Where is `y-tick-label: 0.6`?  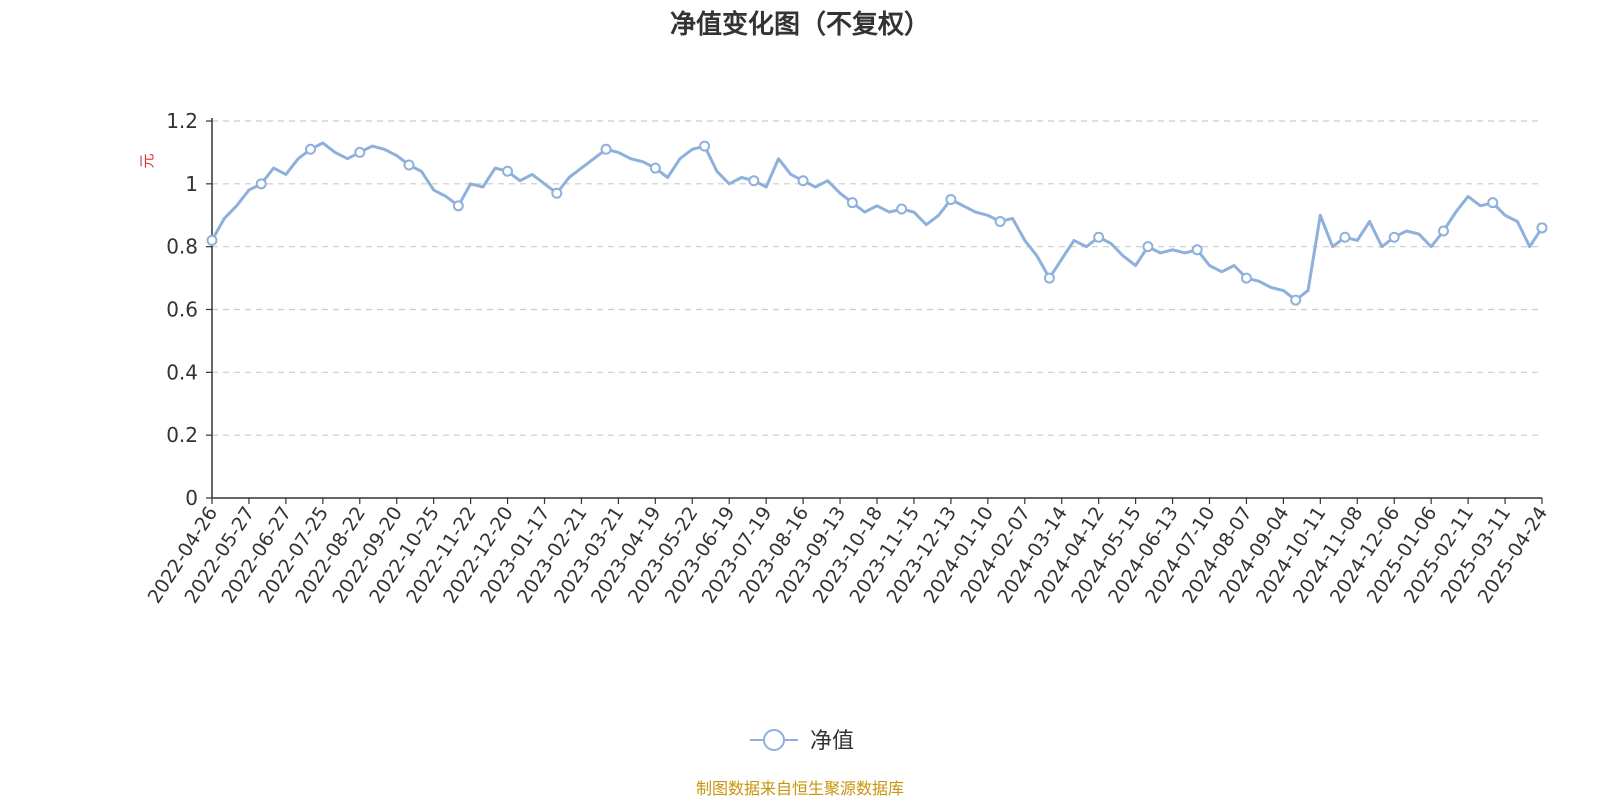 y-tick-label: 0.6 is located at coordinates (182, 310).